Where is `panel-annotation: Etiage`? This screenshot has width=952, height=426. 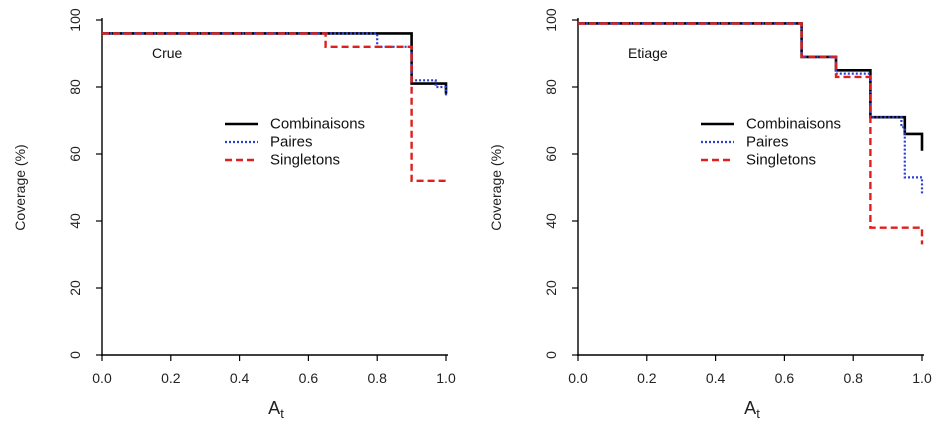
panel-annotation: Etiage is located at coordinates (648, 53).